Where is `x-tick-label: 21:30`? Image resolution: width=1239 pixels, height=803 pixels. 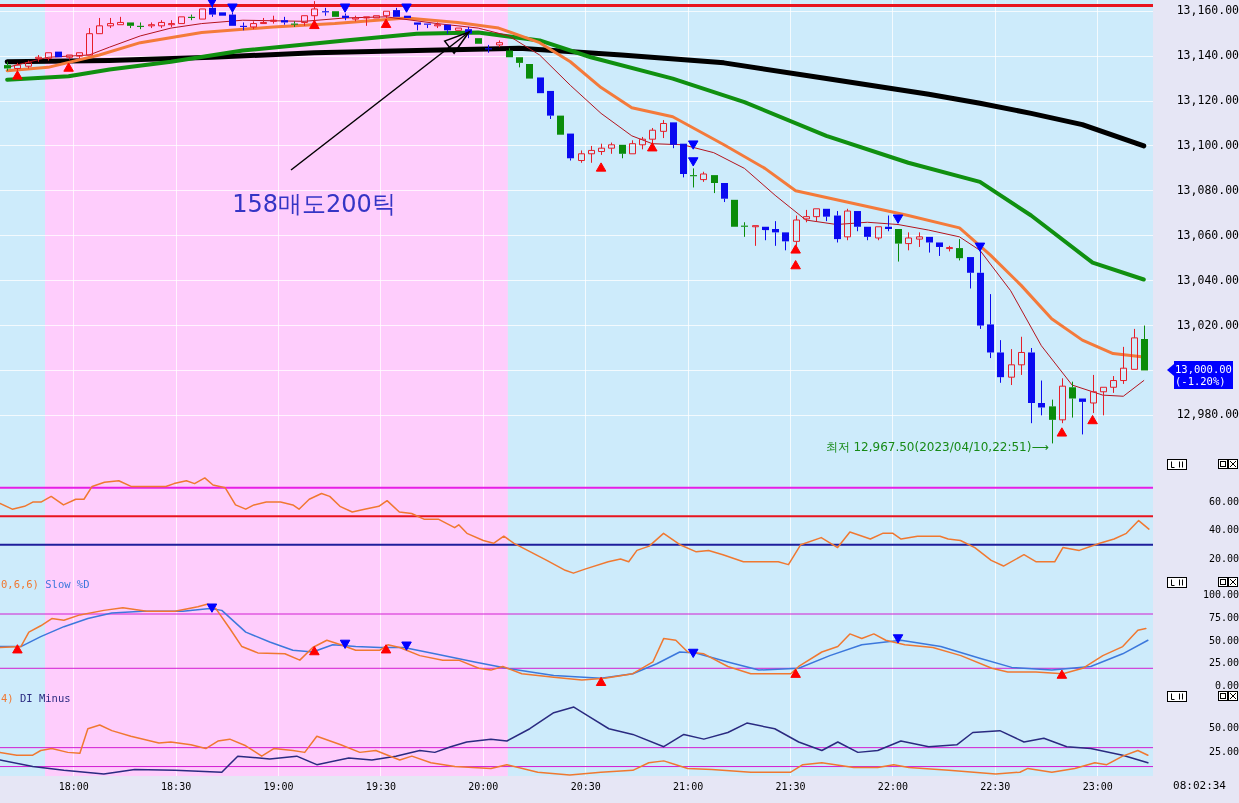 x-tick-label: 21:30 is located at coordinates (790, 786).